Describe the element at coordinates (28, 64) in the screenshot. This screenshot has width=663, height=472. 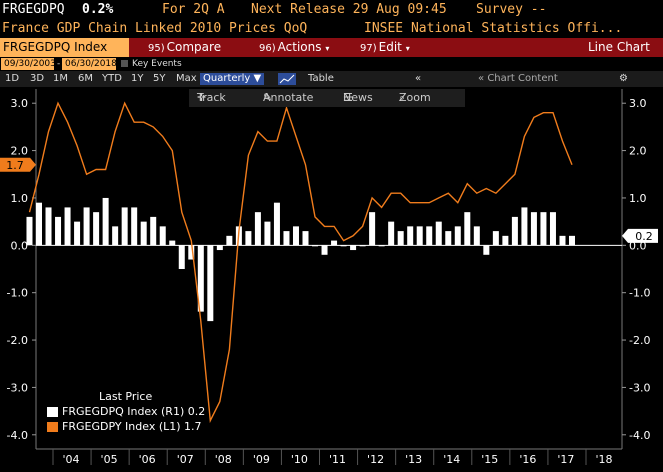
I see `start-date-field: 09/30/2003` at that location.